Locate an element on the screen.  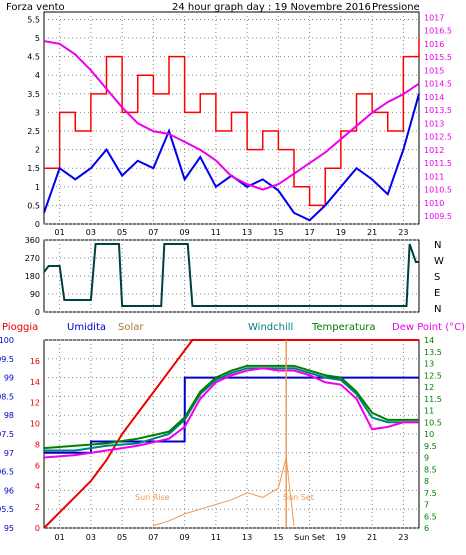
ytick-humidity-100: 100 is located at coordinates (7, 340).